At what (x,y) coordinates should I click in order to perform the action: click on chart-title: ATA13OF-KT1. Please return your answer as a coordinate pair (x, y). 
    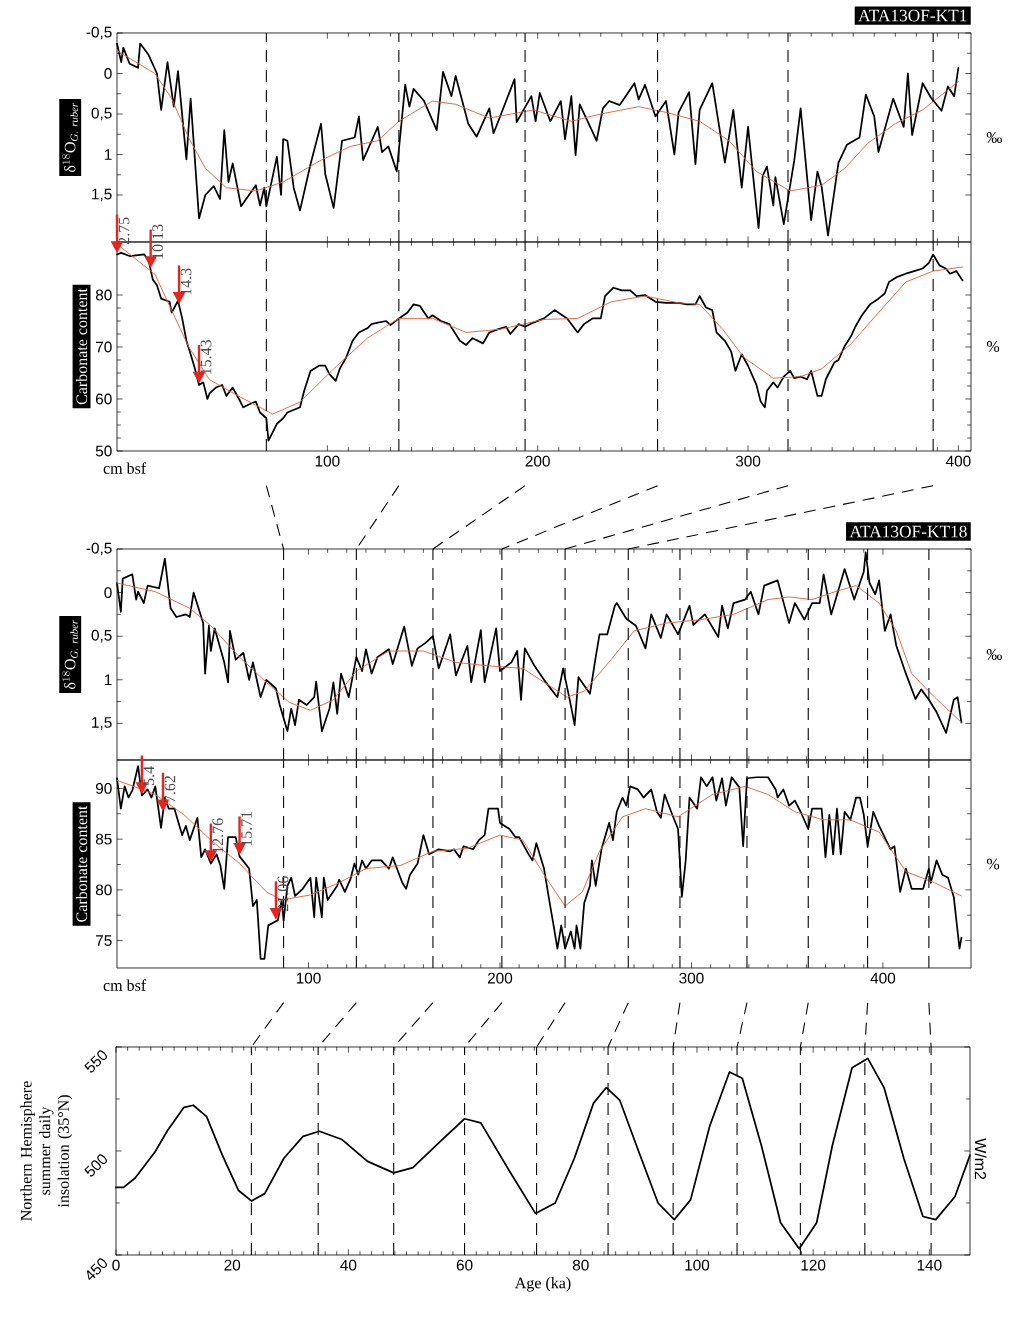
    Looking at the image, I should click on (912, 15).